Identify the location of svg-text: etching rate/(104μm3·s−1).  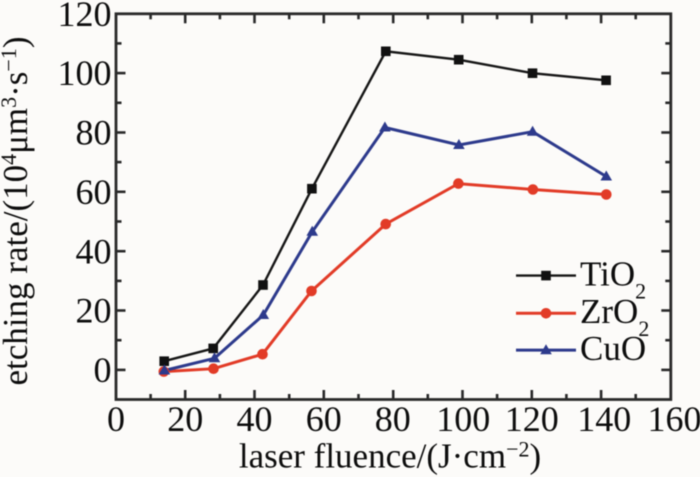
(17, 211).